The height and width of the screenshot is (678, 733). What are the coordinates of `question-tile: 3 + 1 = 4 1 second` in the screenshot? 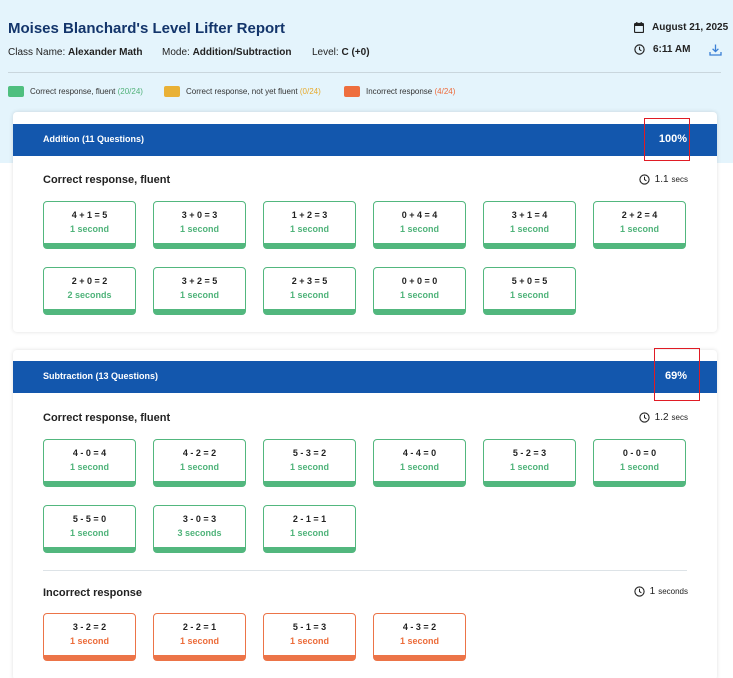 It's located at (529, 225).